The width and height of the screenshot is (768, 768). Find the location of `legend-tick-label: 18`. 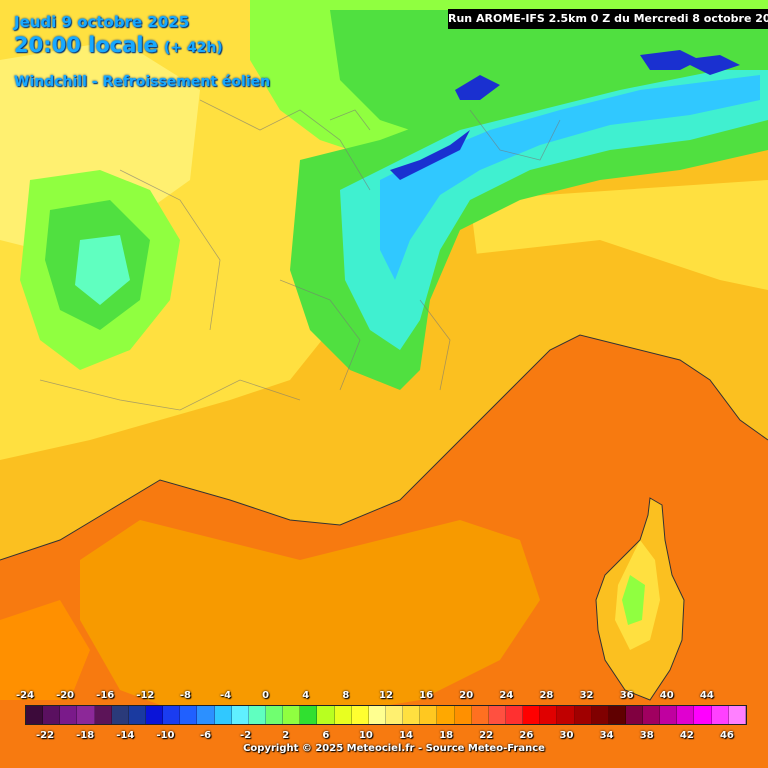

legend-tick-label: 18 is located at coordinates (446, 735).